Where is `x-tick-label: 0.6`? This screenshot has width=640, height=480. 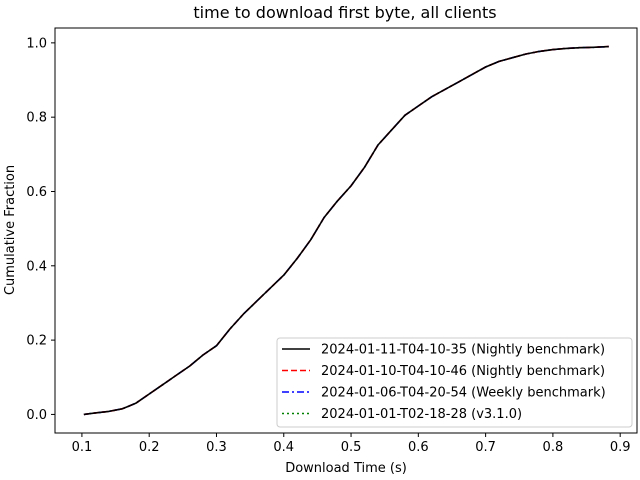
x-tick-label: 0.6 is located at coordinates (418, 447).